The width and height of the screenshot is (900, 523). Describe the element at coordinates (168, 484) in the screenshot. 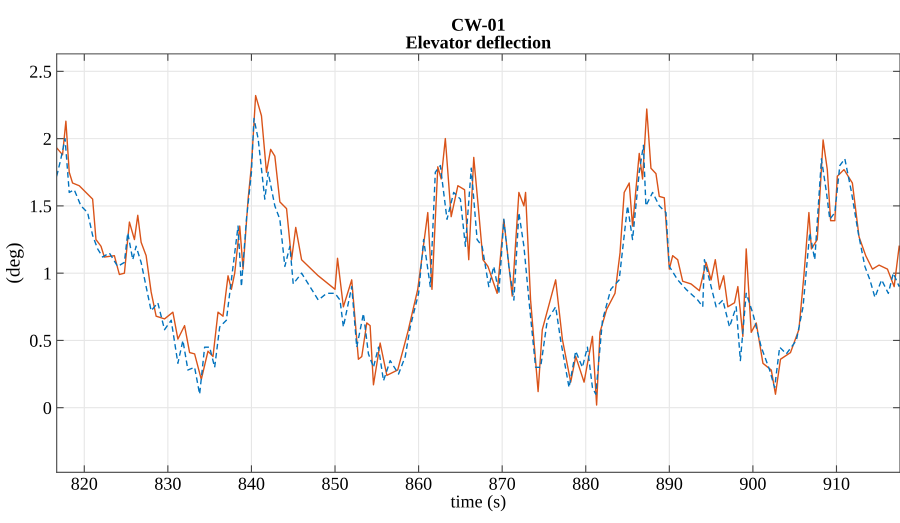

I see `x-tick-label: 830` at that location.